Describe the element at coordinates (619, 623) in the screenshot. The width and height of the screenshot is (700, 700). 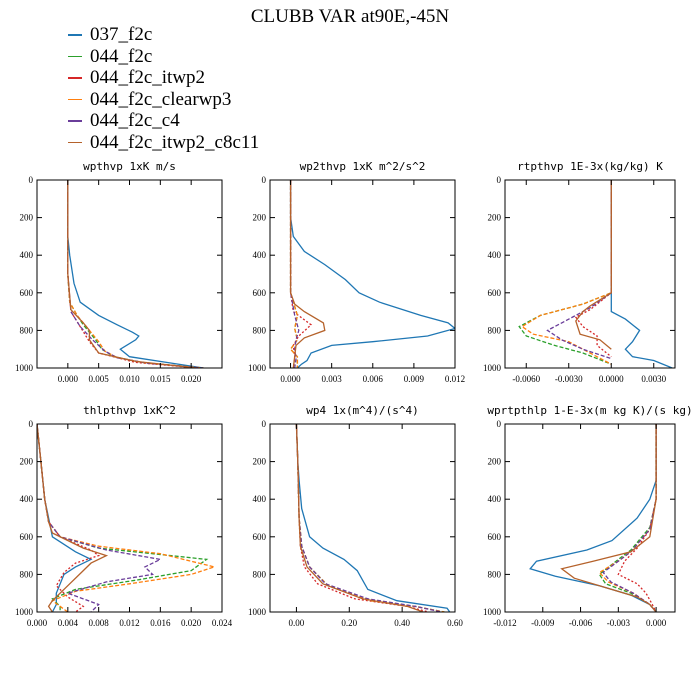
I see `x-tick-label: -0.003` at that location.